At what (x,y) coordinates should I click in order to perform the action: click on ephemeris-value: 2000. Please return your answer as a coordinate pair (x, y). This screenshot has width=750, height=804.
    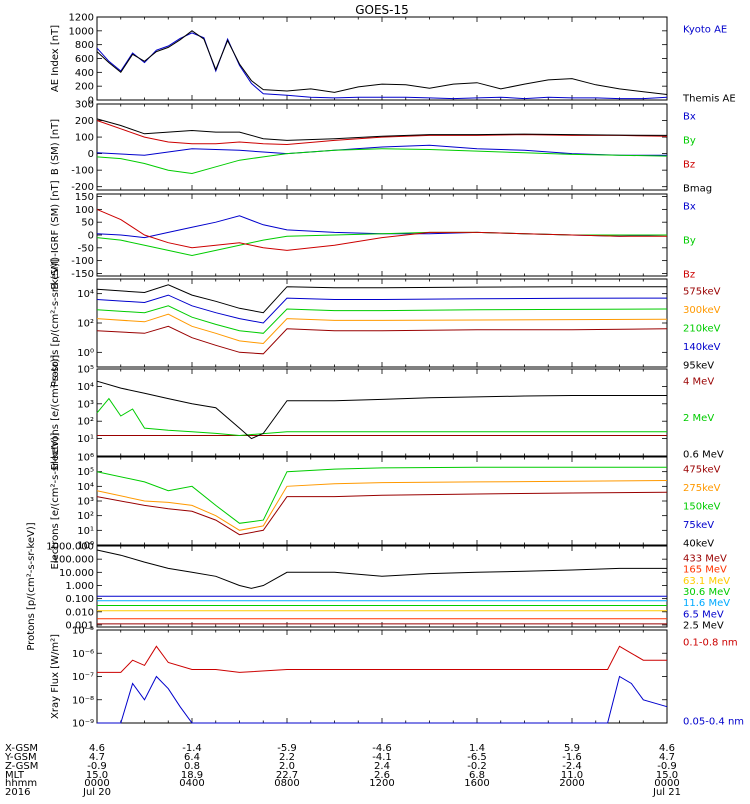
    Looking at the image, I should click on (571, 783).